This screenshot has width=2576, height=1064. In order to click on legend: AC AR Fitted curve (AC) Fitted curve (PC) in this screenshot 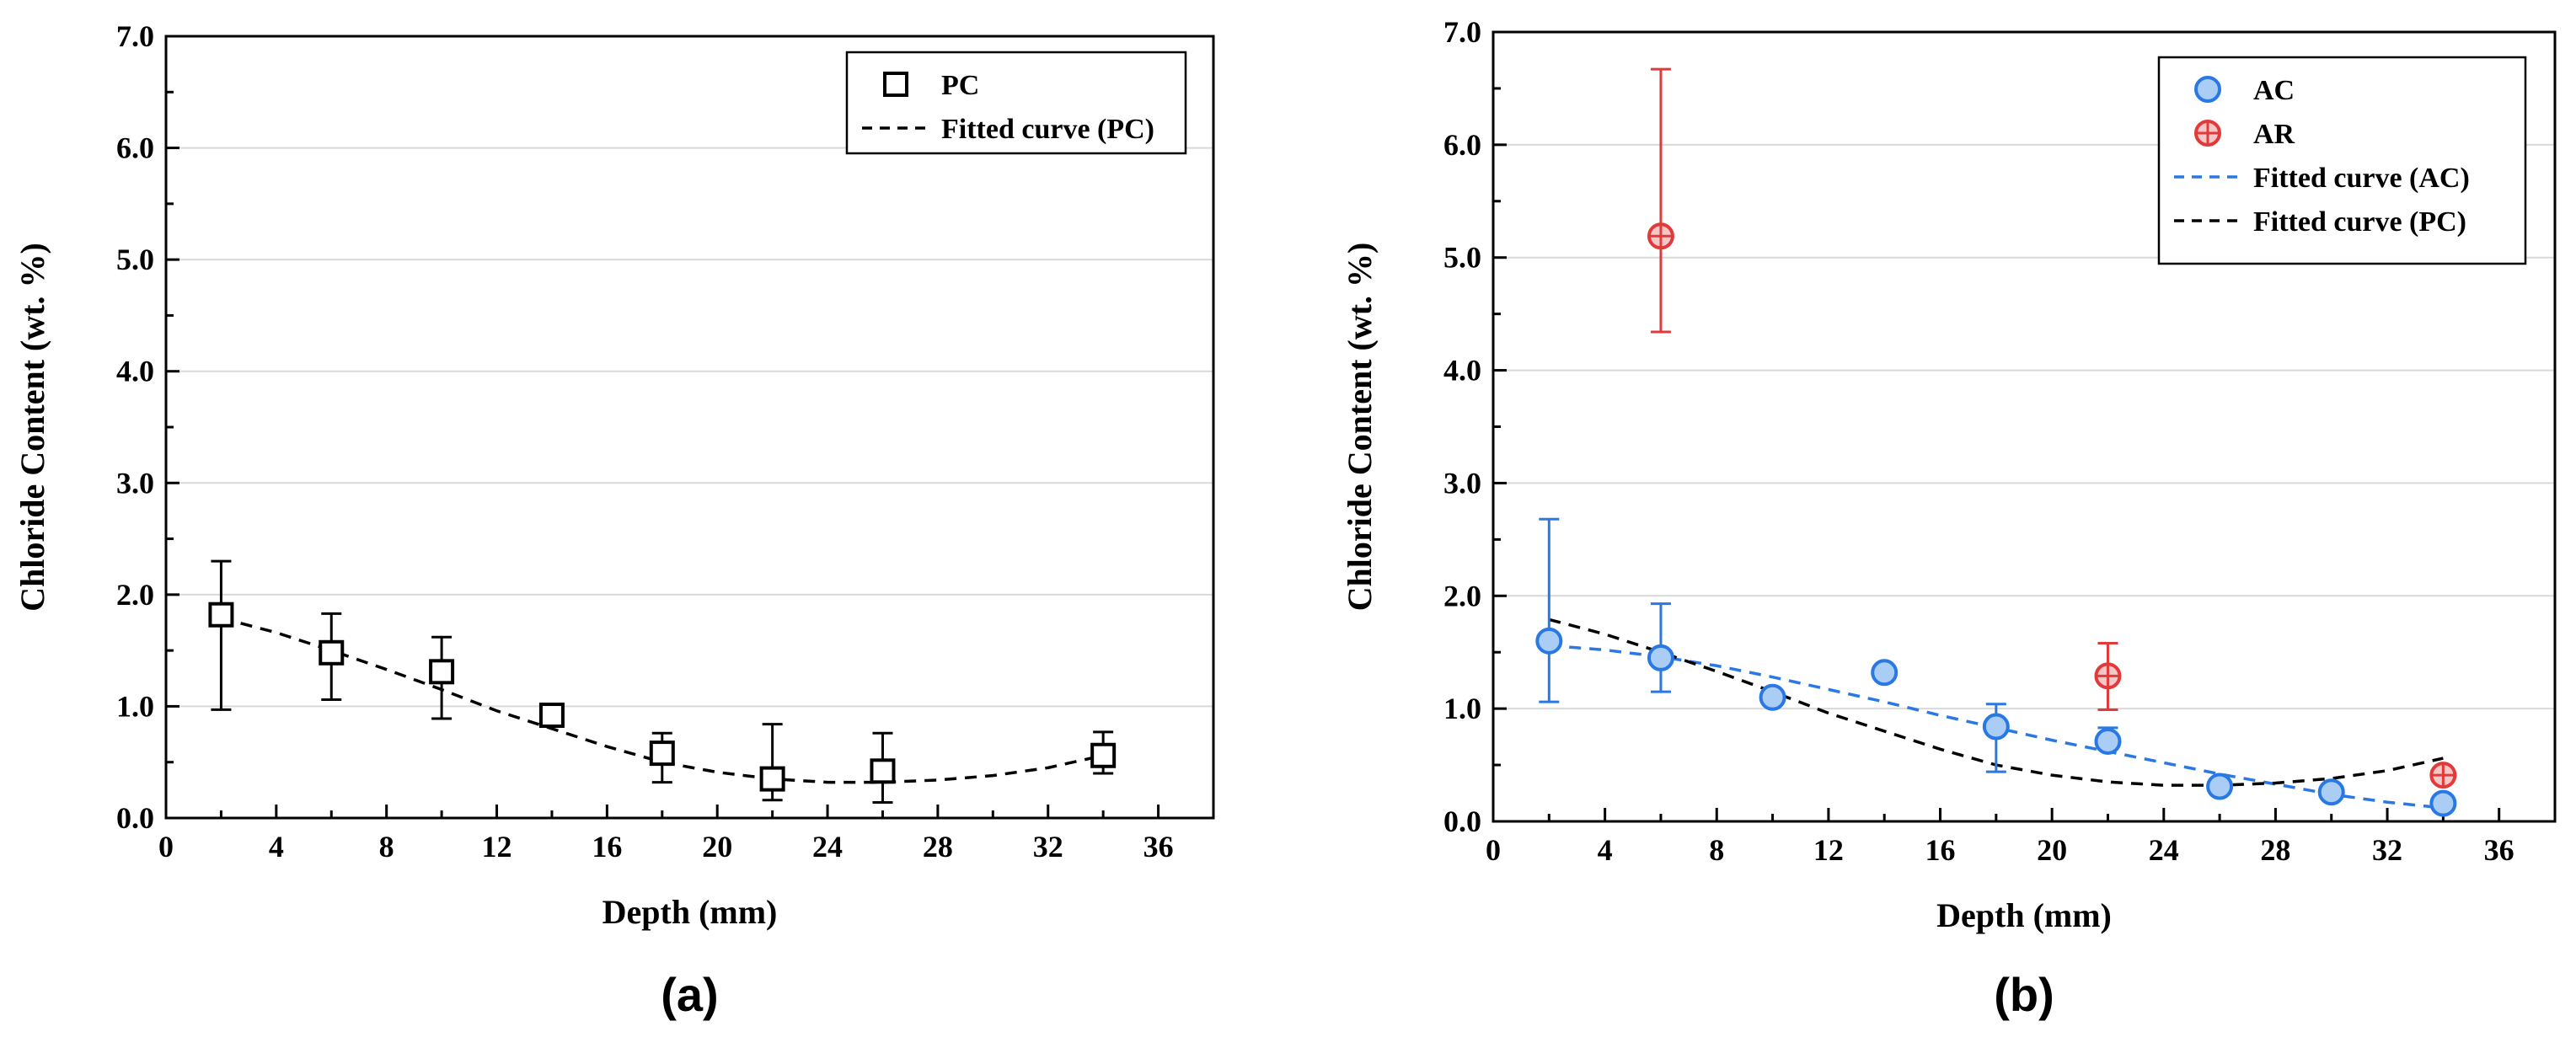, I will do `click(2342, 160)`.